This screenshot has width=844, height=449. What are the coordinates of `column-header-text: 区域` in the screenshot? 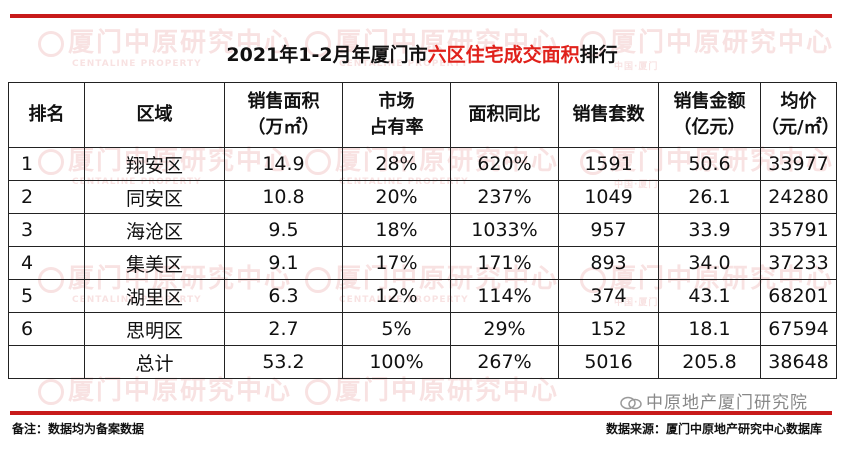 It's located at (154, 114).